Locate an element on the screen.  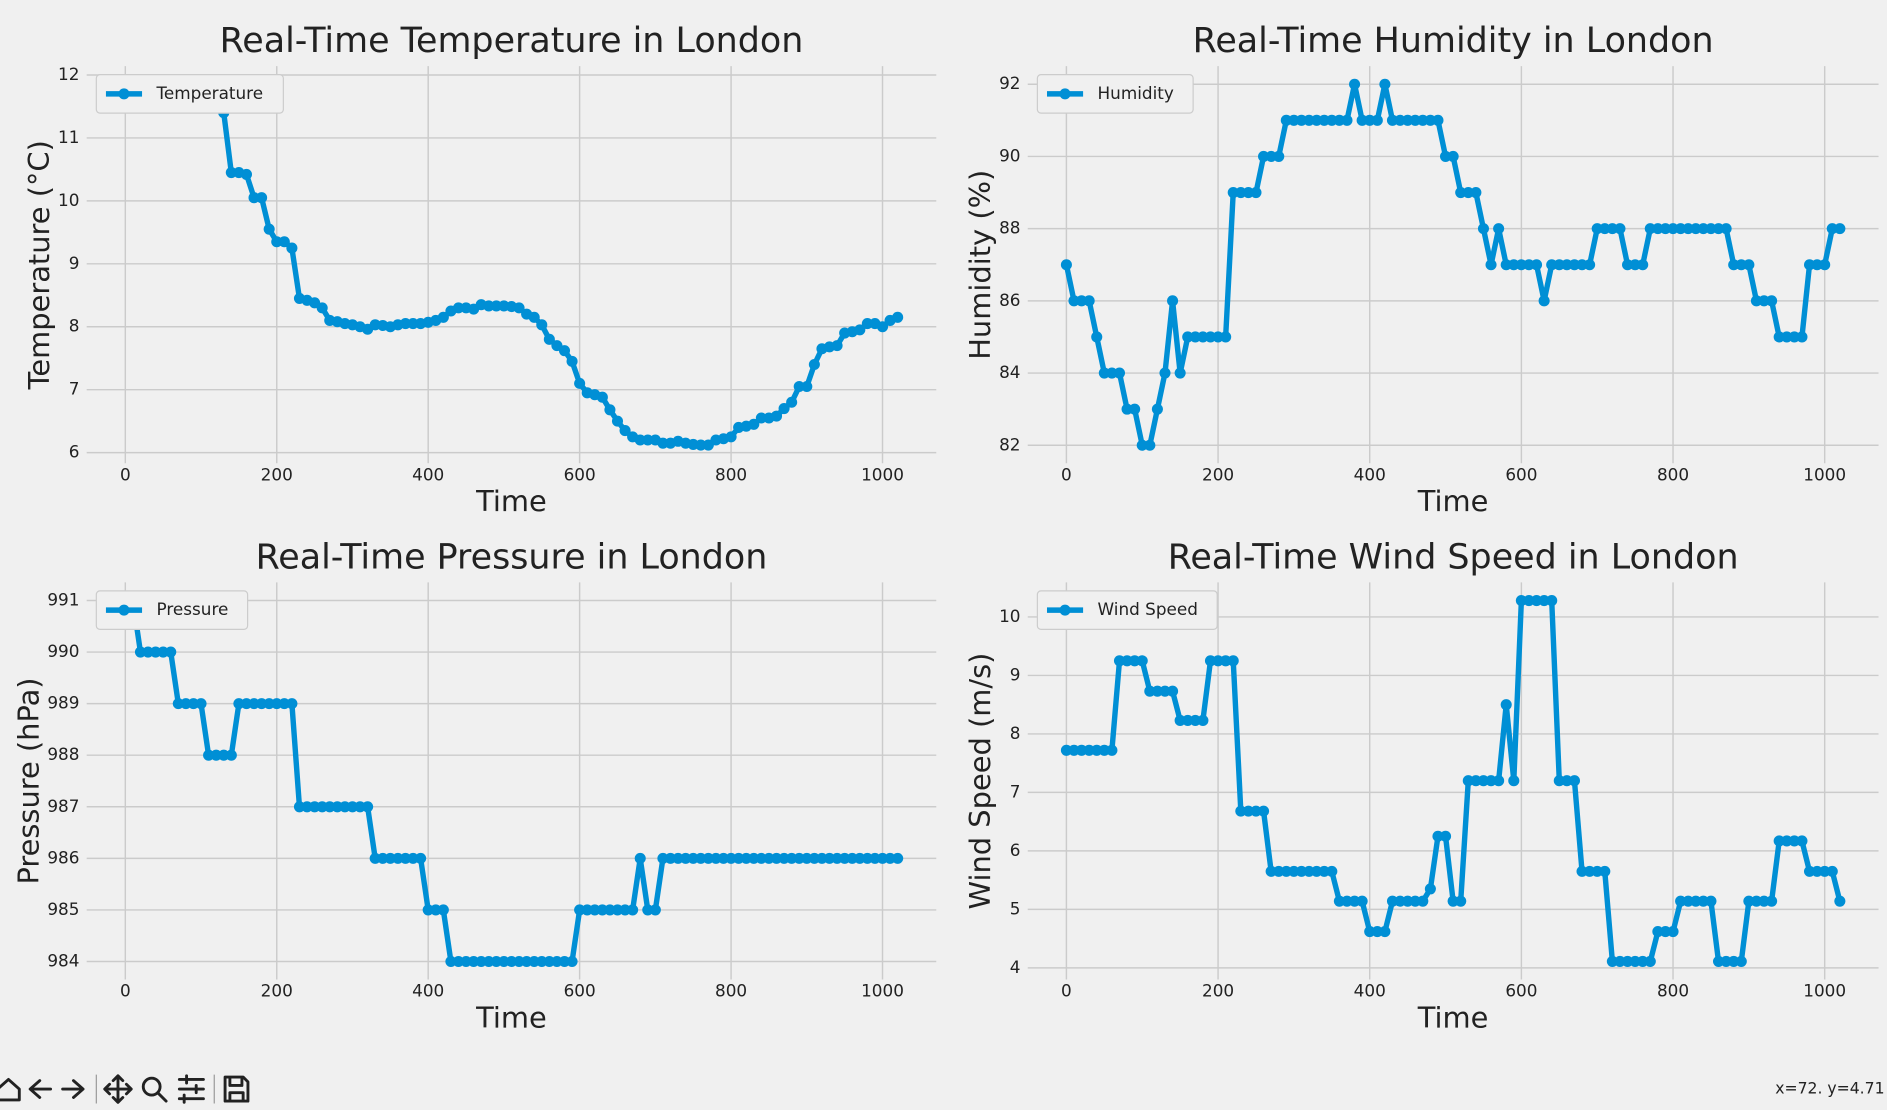
y-tick-label: 9 is located at coordinates (74, 263).